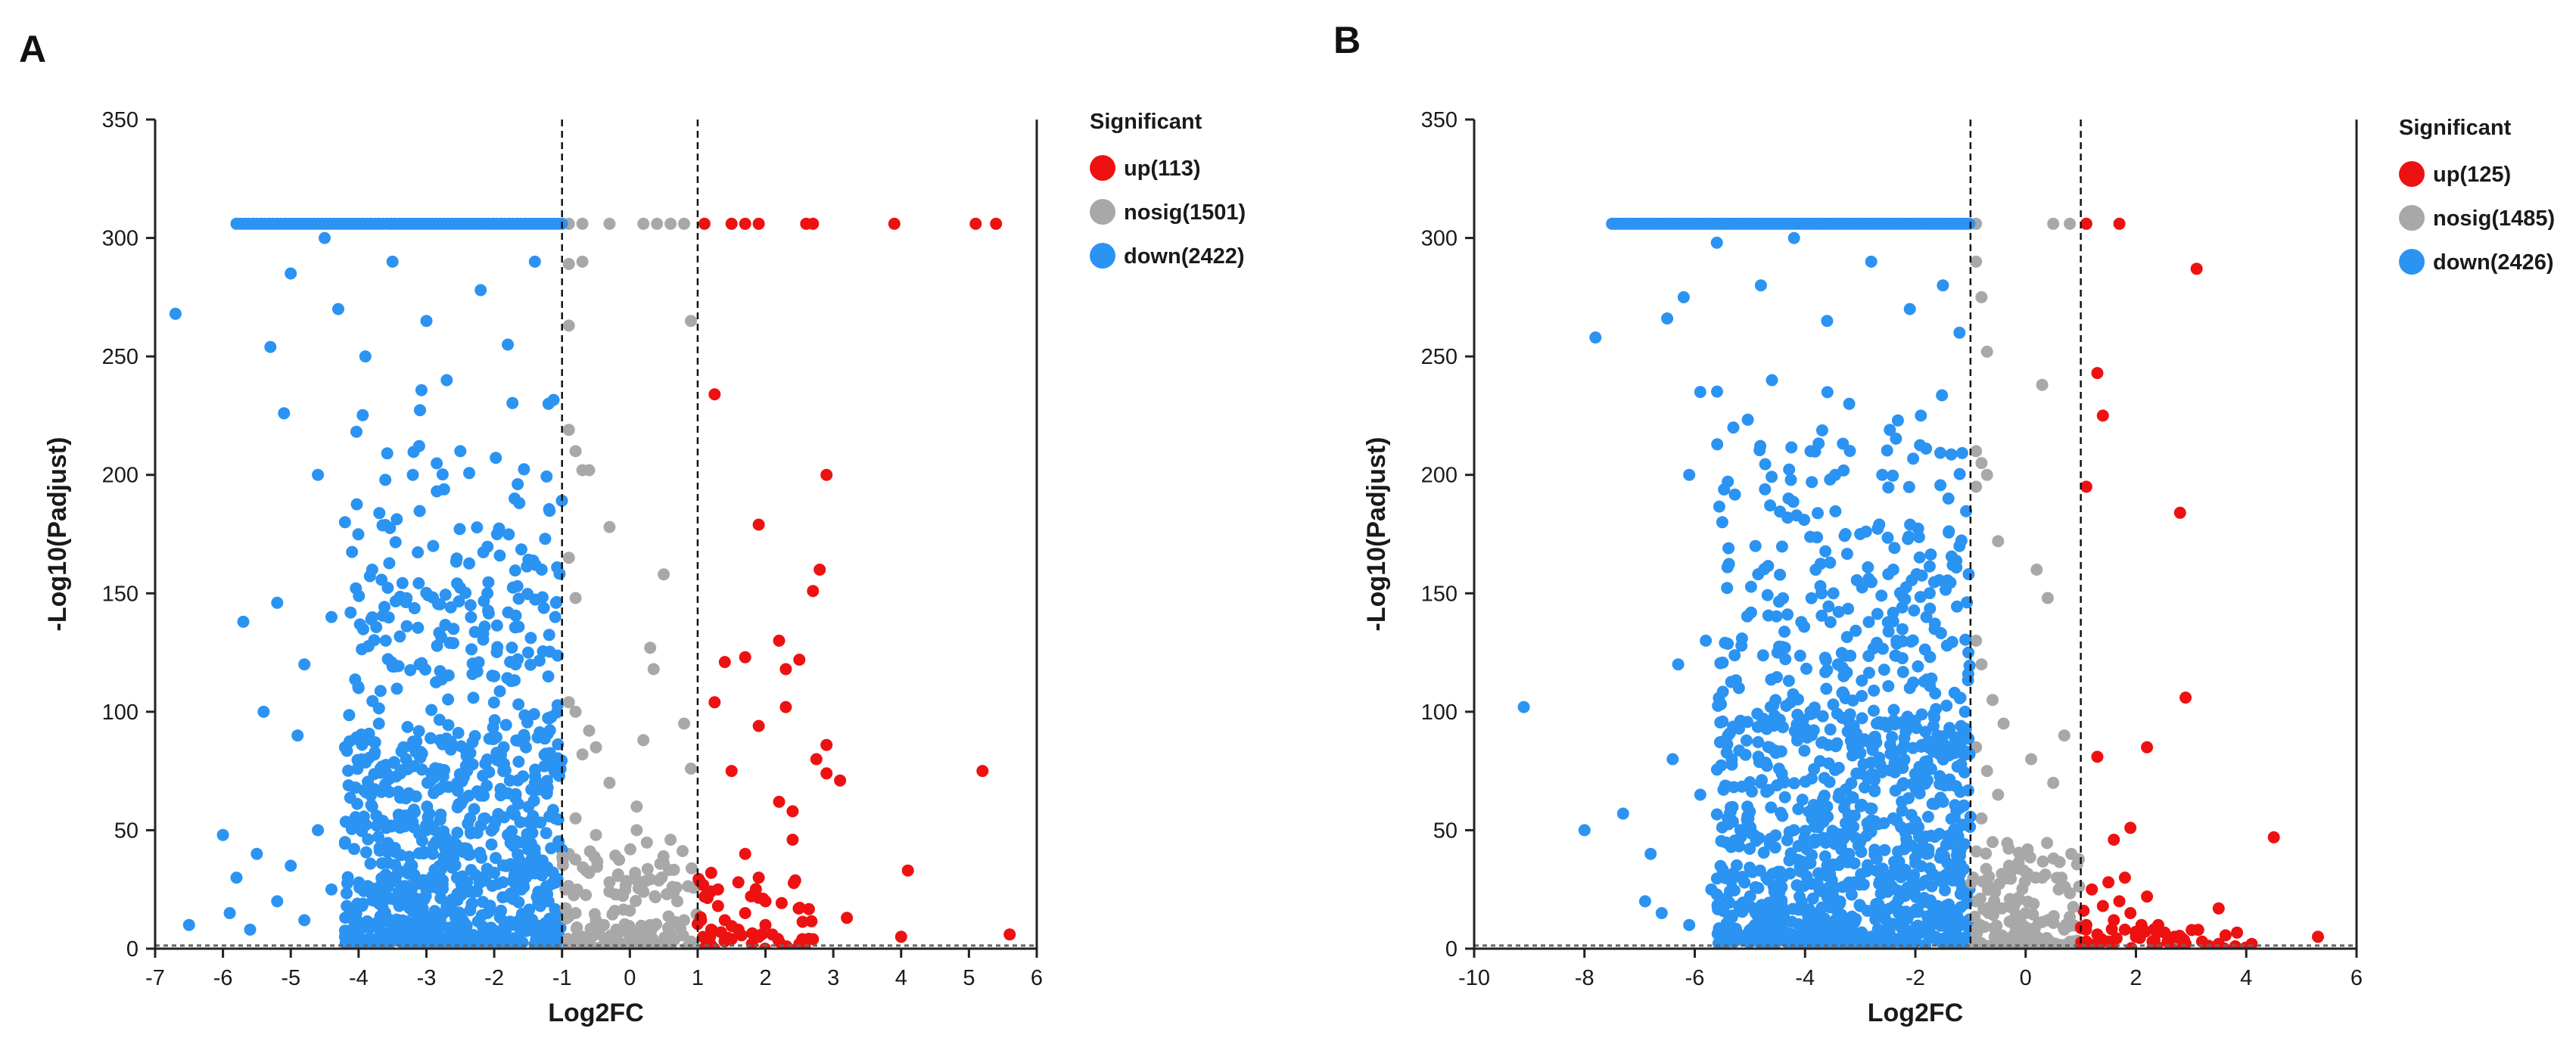 This screenshot has width=2576, height=1047. Describe the element at coordinates (562, 978) in the screenshot. I see `x-tick-label: -1` at that location.